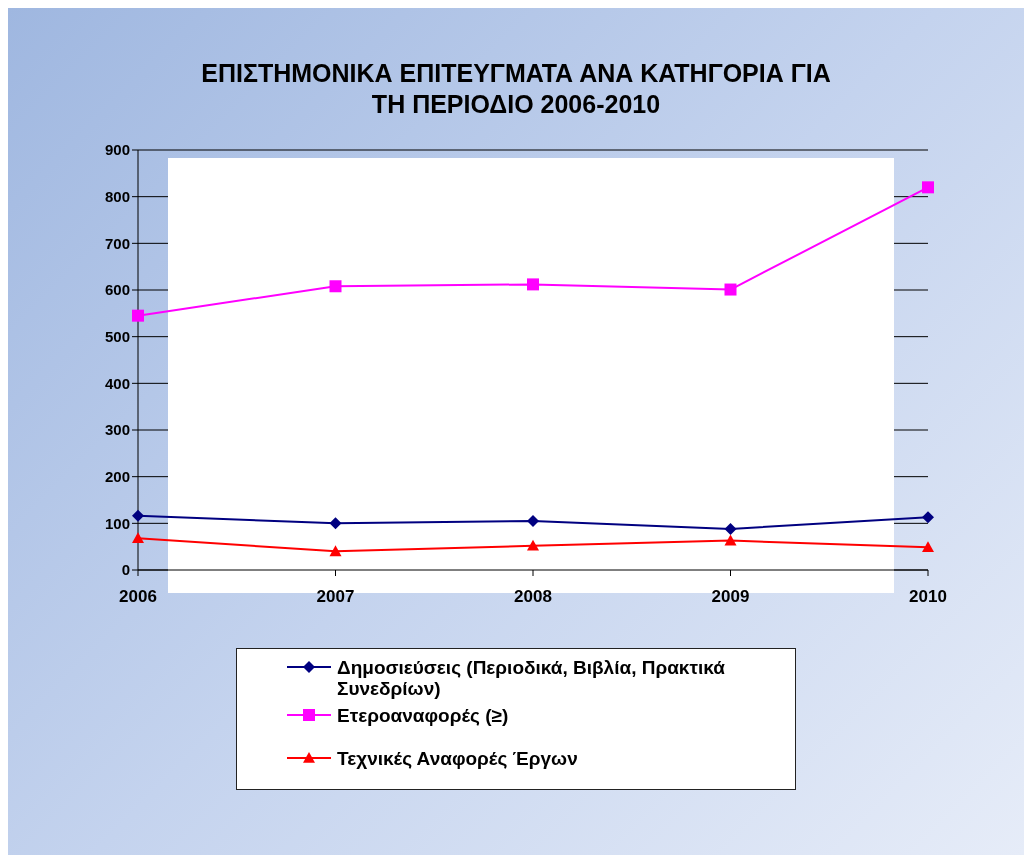 The image size is (1032, 863). What do you see at coordinates (533, 597) in the screenshot?
I see `x-tick-label: 2008` at bounding box center [533, 597].